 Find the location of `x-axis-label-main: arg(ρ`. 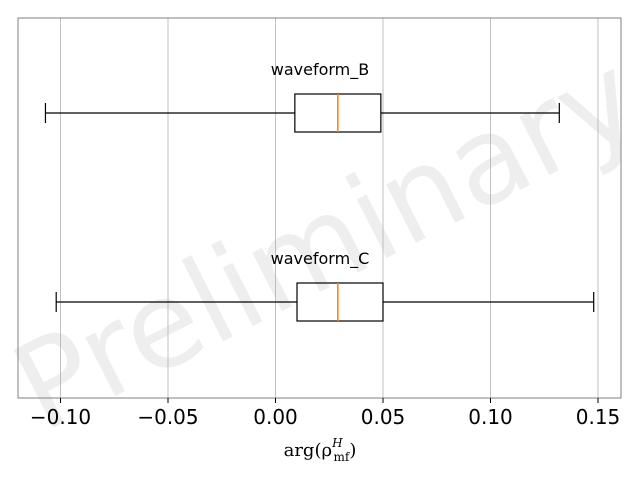

x-axis-label-main: arg(ρ is located at coordinates (308, 450).